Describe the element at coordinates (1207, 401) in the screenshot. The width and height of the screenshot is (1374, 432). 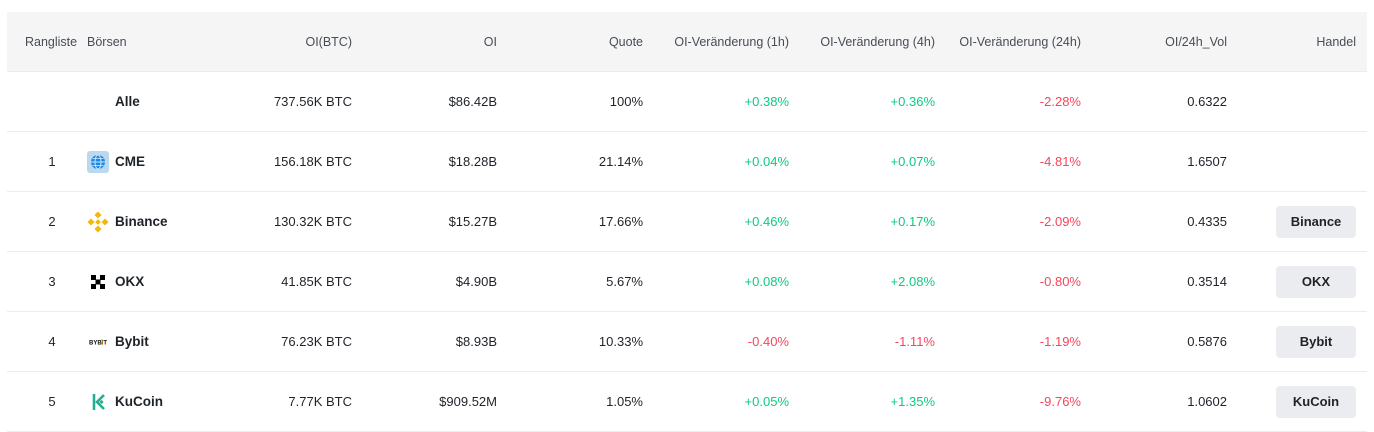
I see `oi-vol-cell: 1.0602` at that location.